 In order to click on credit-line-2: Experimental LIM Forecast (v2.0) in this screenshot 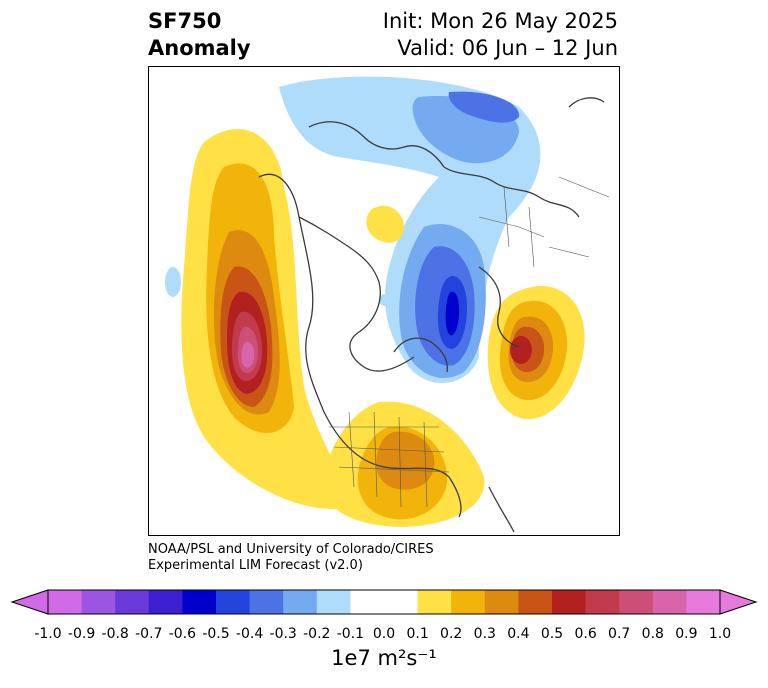, I will do `click(255, 565)`.